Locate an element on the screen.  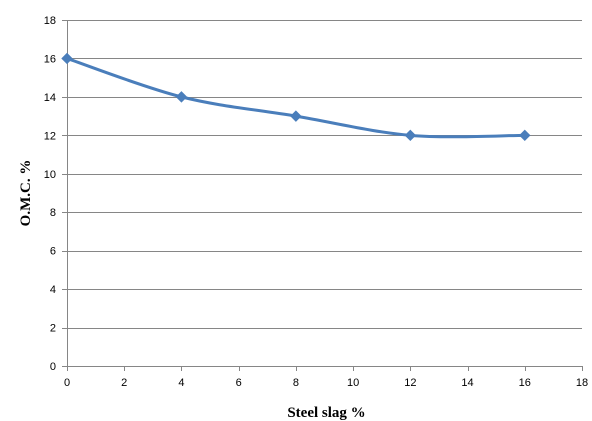
x-tick-label-14: 14 is located at coordinates (467, 383).